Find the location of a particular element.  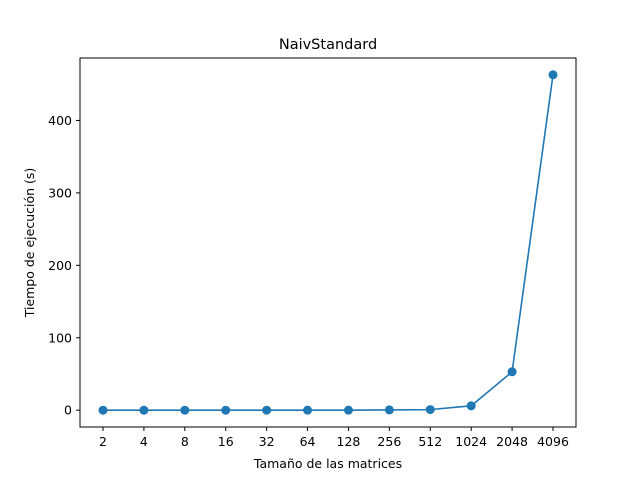

x-tick-label: 16 is located at coordinates (226, 441).